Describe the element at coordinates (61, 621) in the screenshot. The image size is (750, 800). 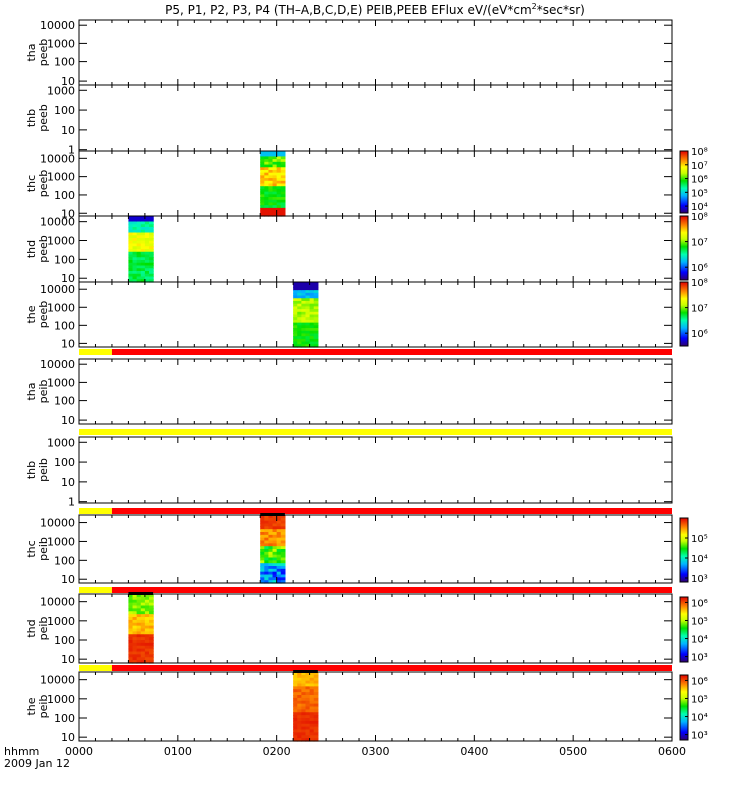
I see `energy-tick-label: 1000` at that location.